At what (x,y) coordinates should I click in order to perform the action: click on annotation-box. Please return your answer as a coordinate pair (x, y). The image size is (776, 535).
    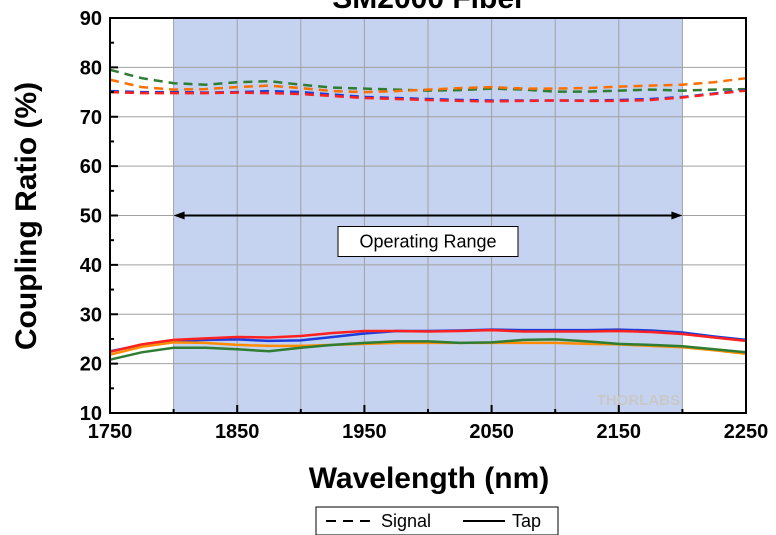
    Looking at the image, I should click on (428, 241).